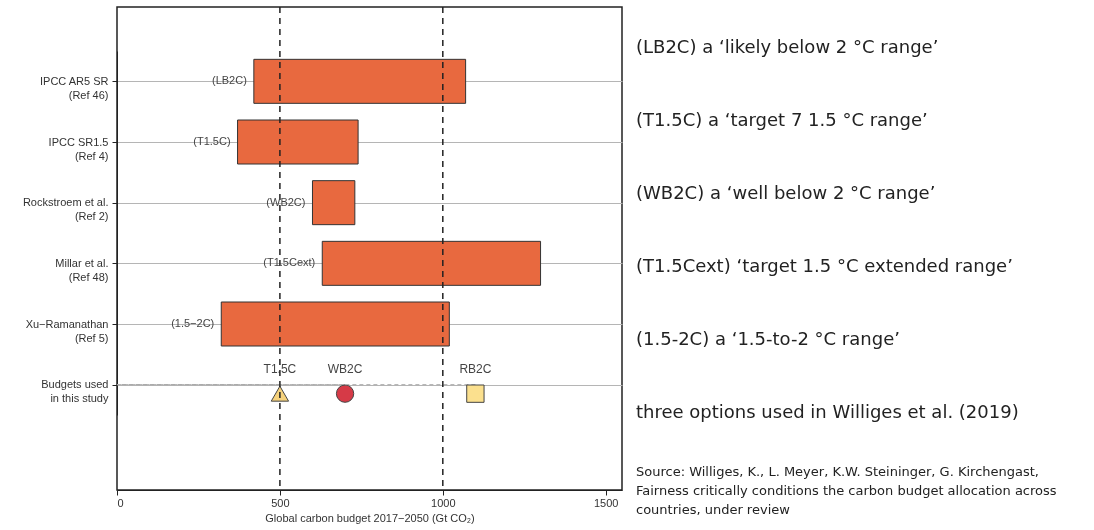 This screenshot has height=530, width=1094. What do you see at coordinates (824, 265) in the screenshot?
I see `text: (T1.5Cext) ‘target 1.5 °C extended range’` at bounding box center [824, 265].